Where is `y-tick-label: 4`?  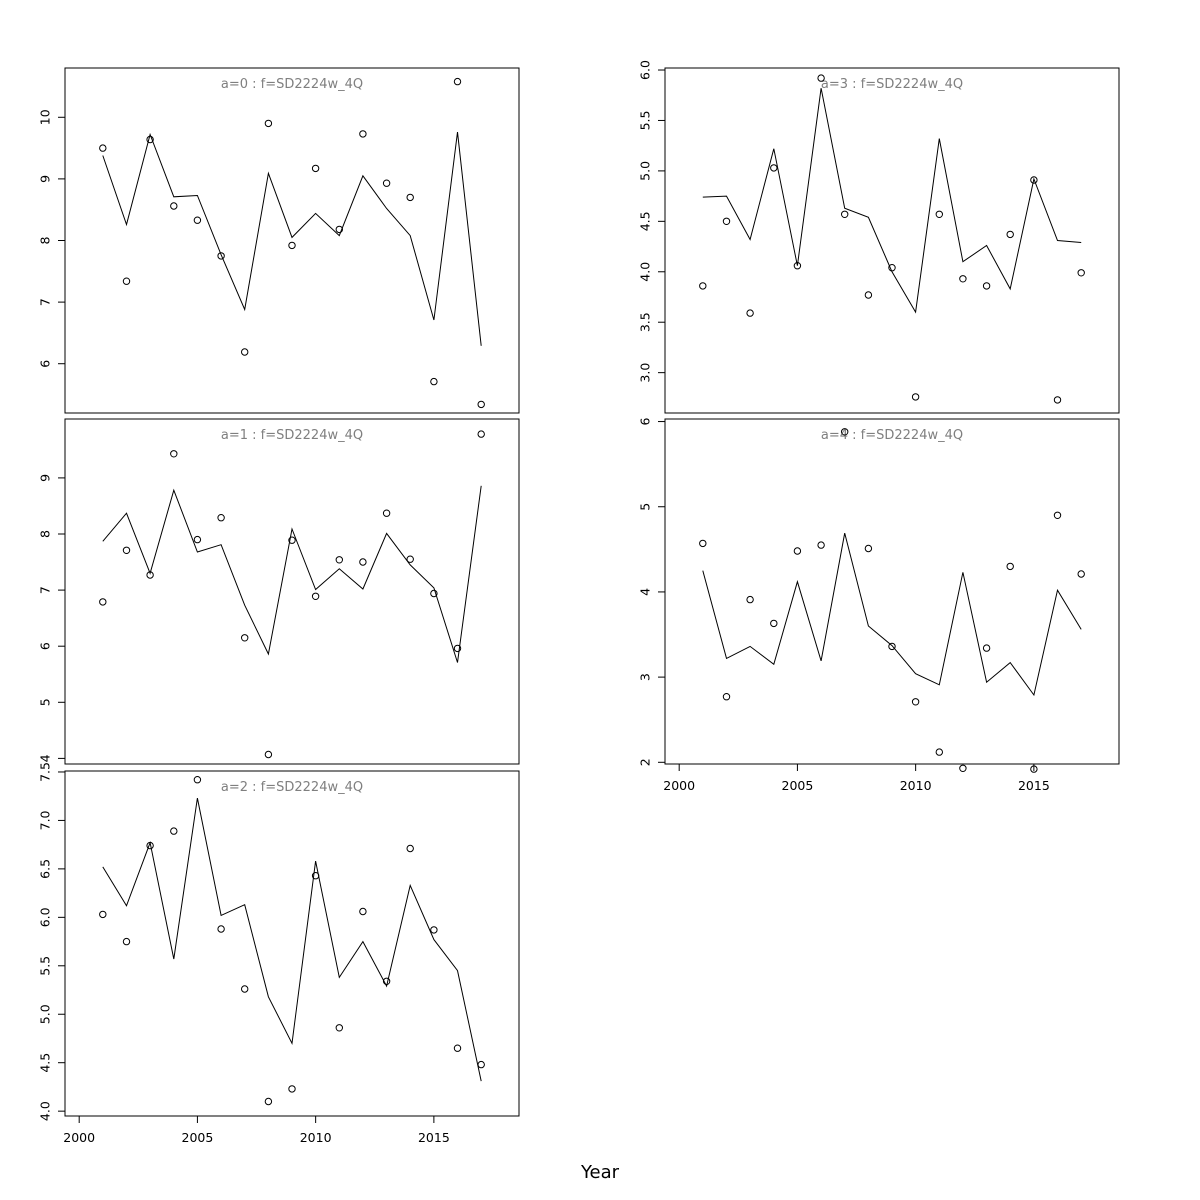 y-tick-label: 4 is located at coordinates (45, 758).